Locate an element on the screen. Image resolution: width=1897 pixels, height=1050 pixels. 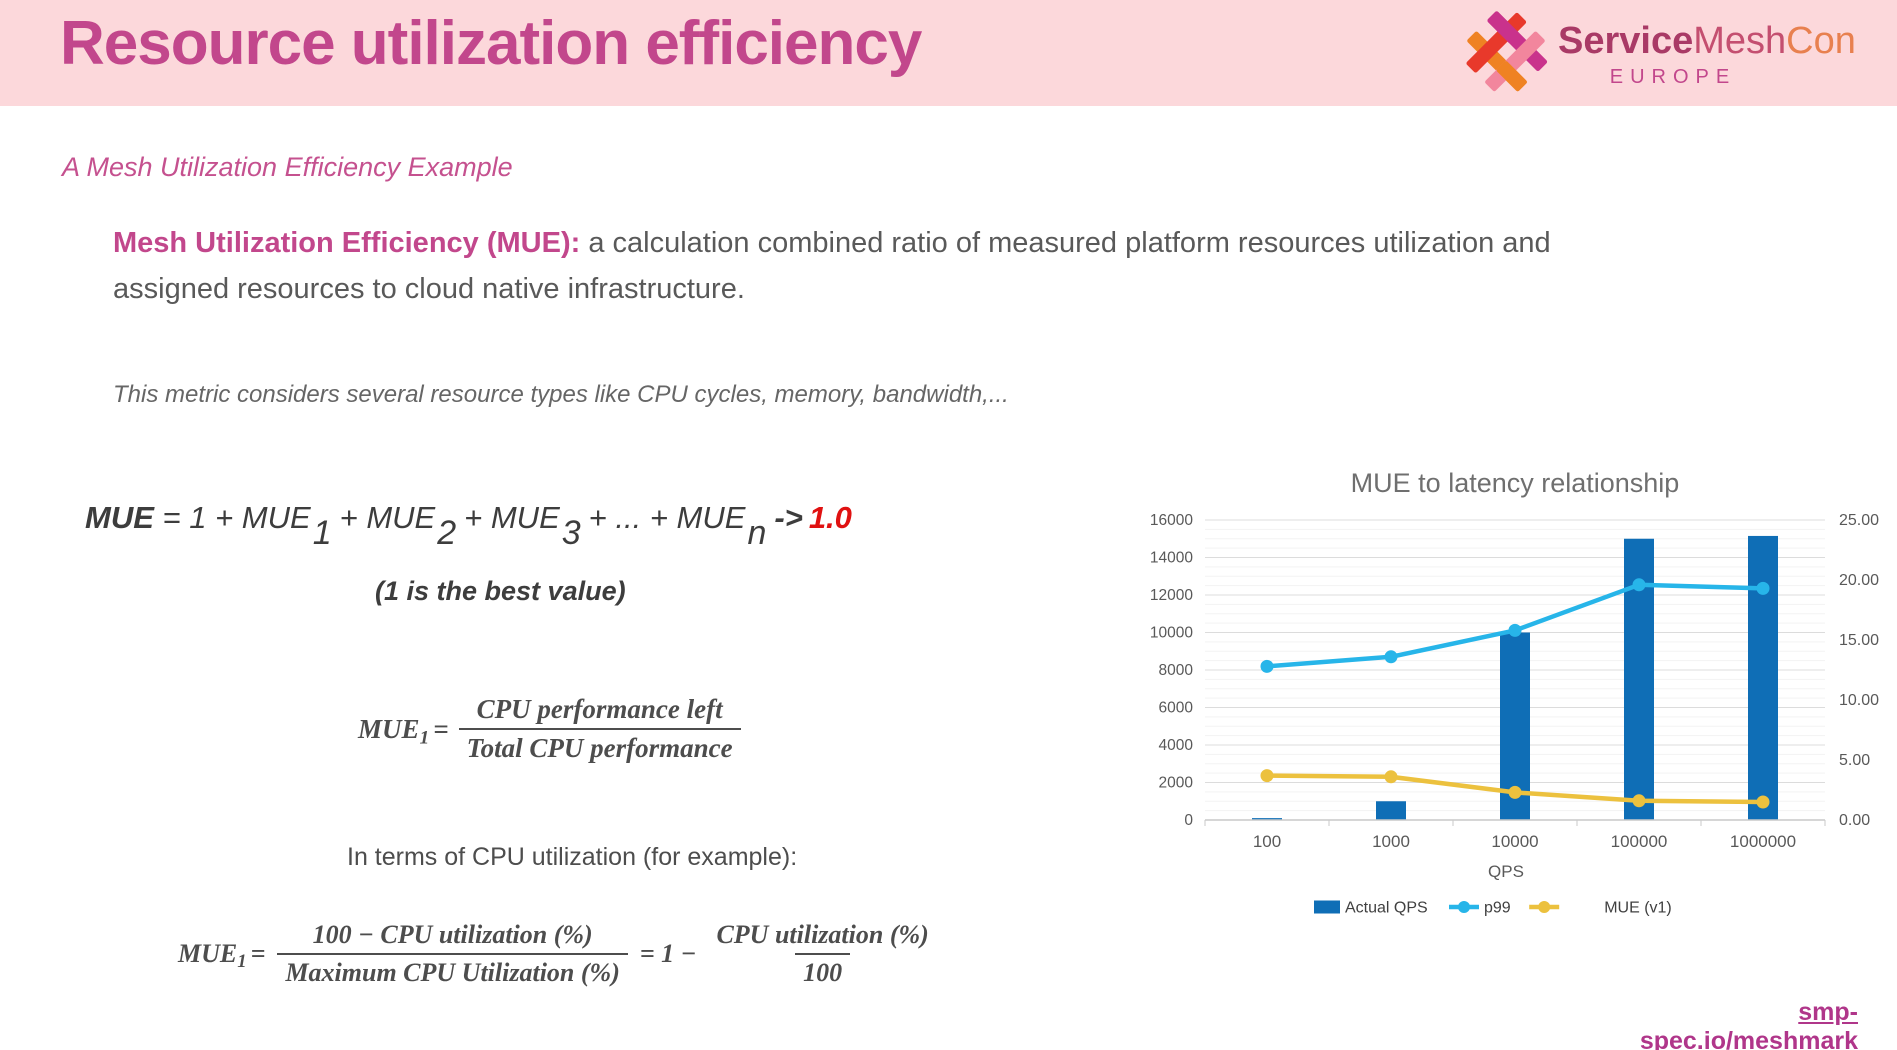
fraction-denominator: 100 is located at coordinates (823, 970).